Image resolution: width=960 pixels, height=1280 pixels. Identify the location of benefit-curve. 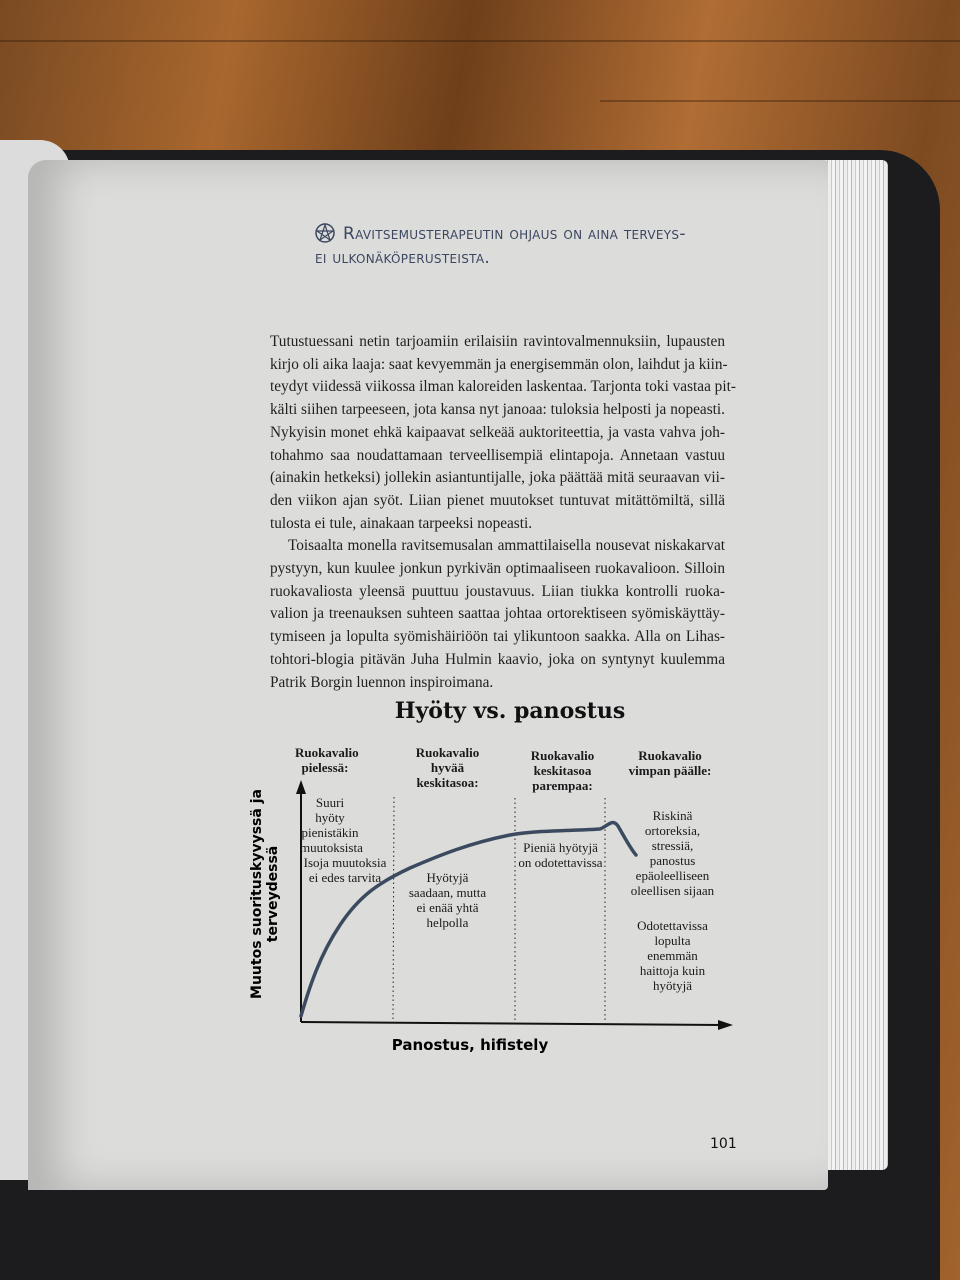
(468, 919).